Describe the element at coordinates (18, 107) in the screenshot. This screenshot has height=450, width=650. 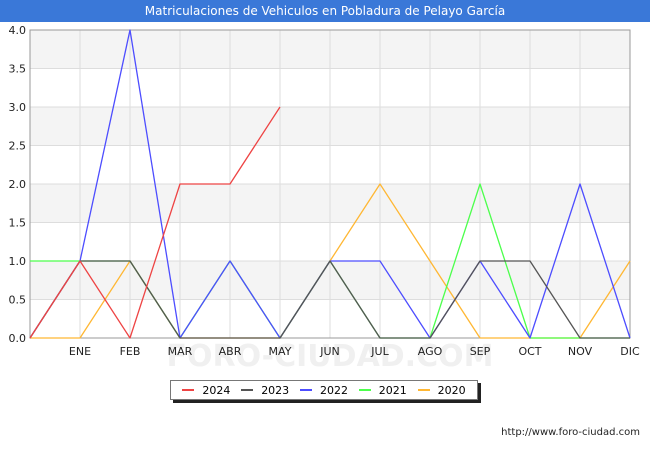
I see `y-tick-label: 3.0` at that location.